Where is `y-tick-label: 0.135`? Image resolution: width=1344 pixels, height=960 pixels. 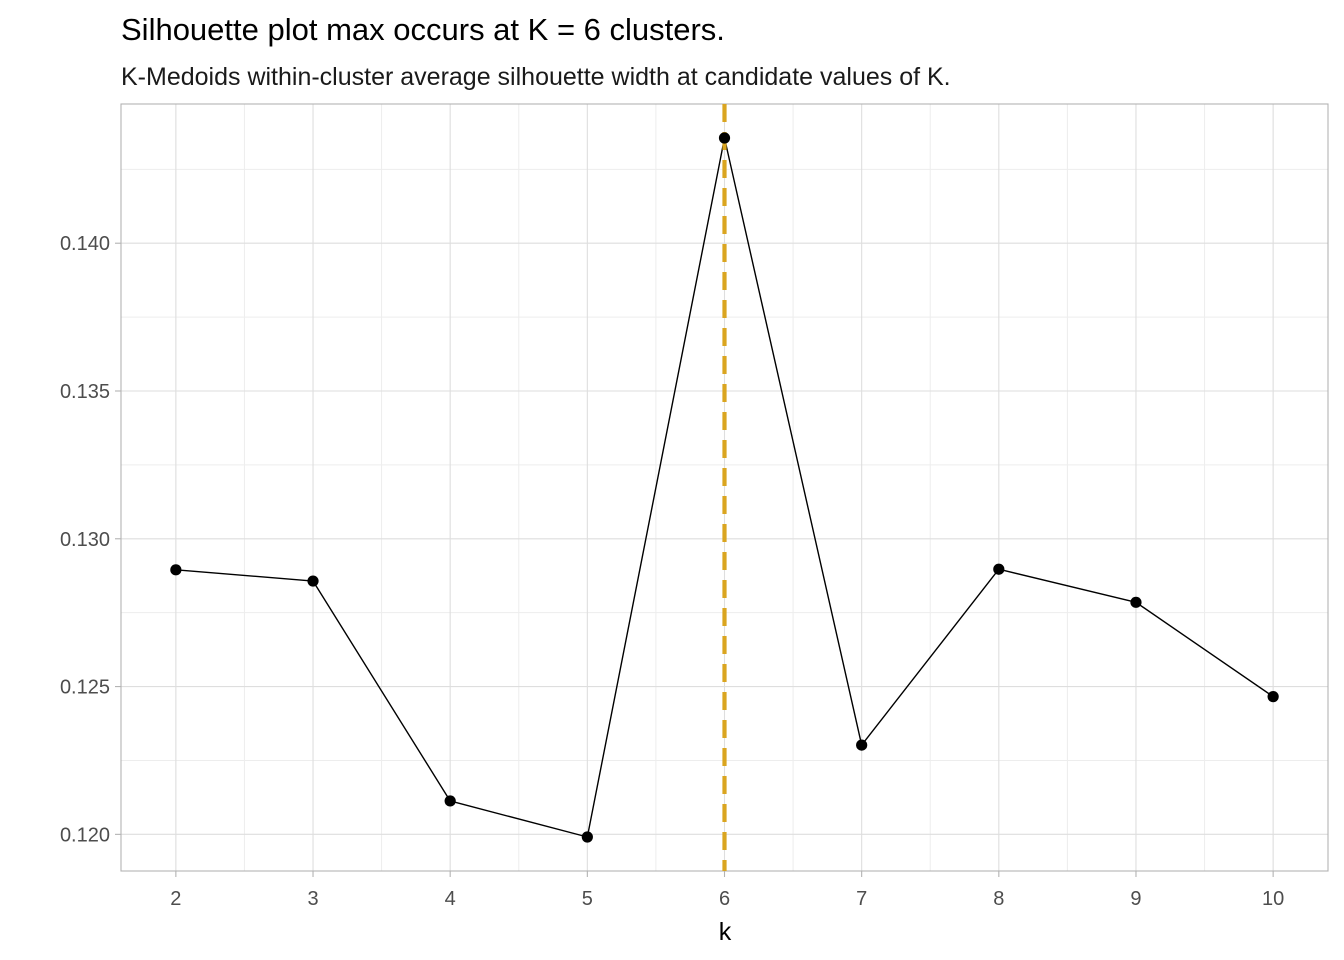 y-tick-label: 0.135 is located at coordinates (85, 392).